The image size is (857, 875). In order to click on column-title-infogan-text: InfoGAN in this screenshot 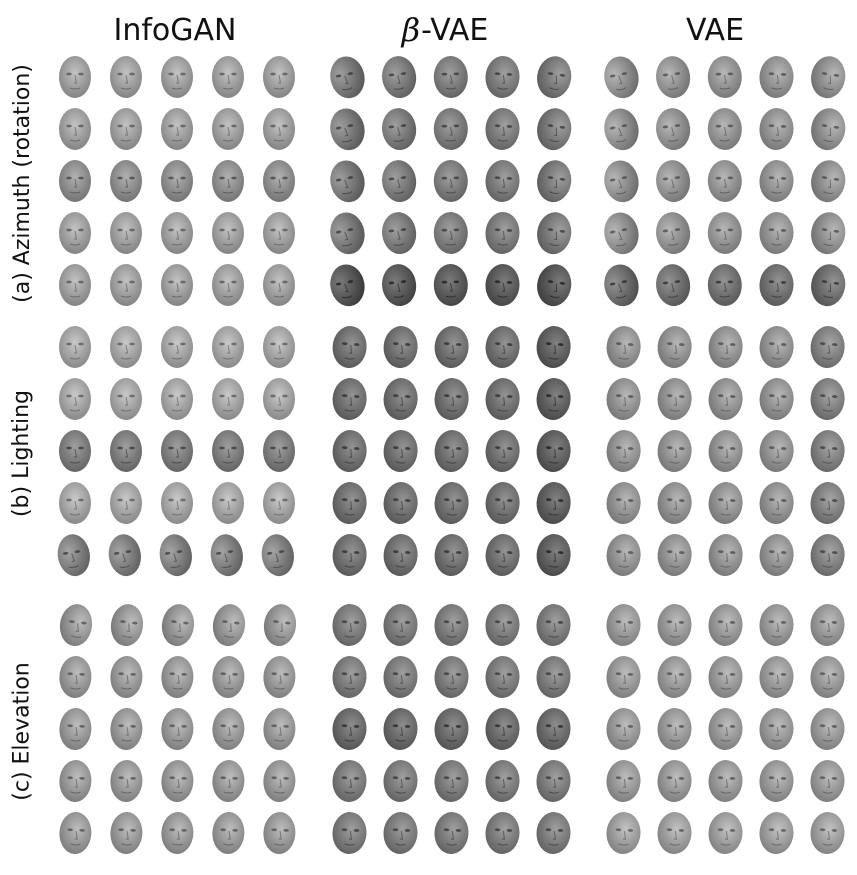, I will do `click(175, 30)`.